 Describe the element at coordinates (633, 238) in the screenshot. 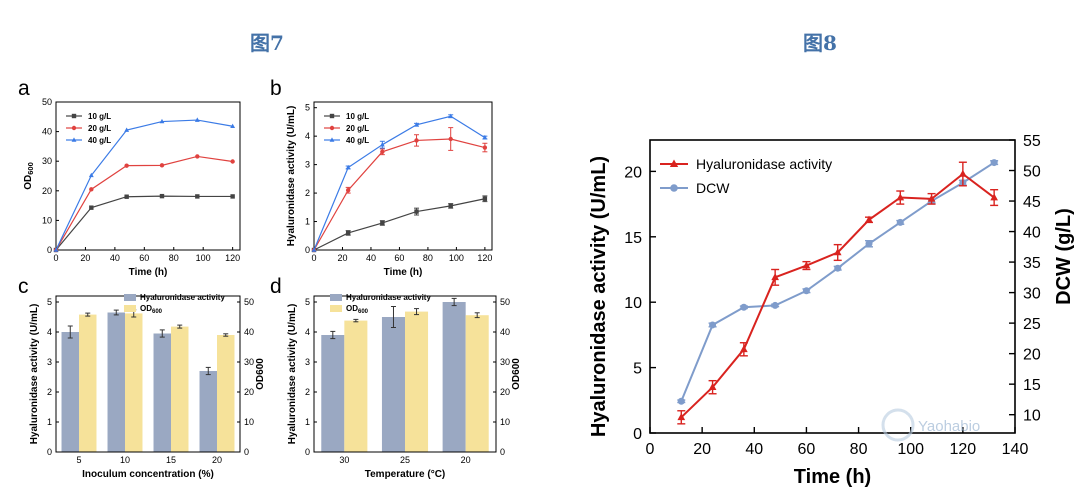

I see `y-tick-label: 15` at that location.